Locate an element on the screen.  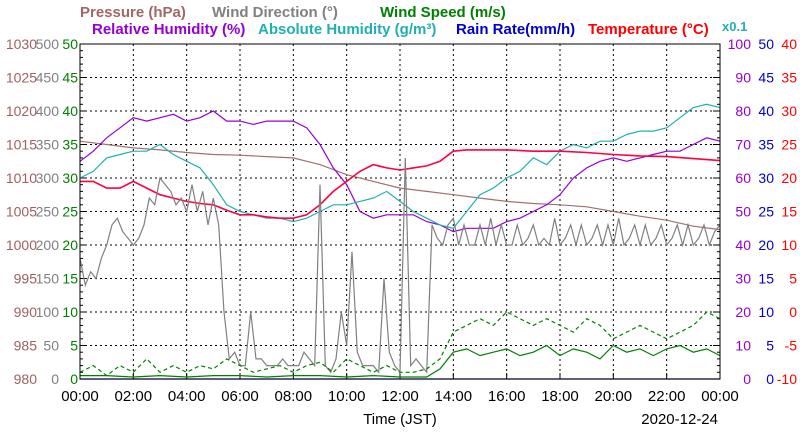
y-tick-label-temperature: -10 is located at coordinates (787, 379).